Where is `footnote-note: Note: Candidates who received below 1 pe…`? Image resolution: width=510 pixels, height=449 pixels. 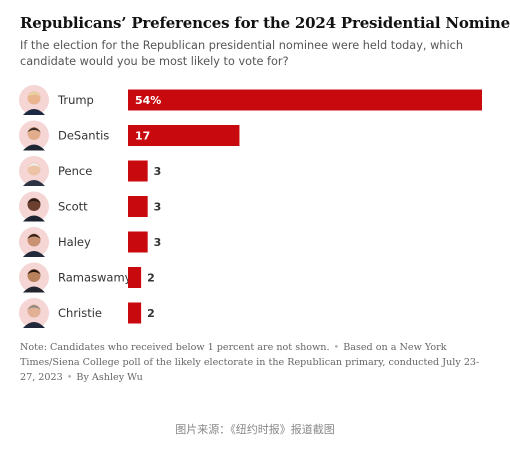
footnote-note: Note: Candidates who received below 1 pe… is located at coordinates (175, 347).